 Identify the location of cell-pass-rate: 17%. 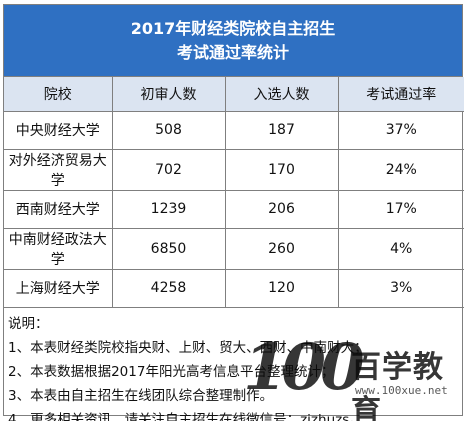
(400, 209).